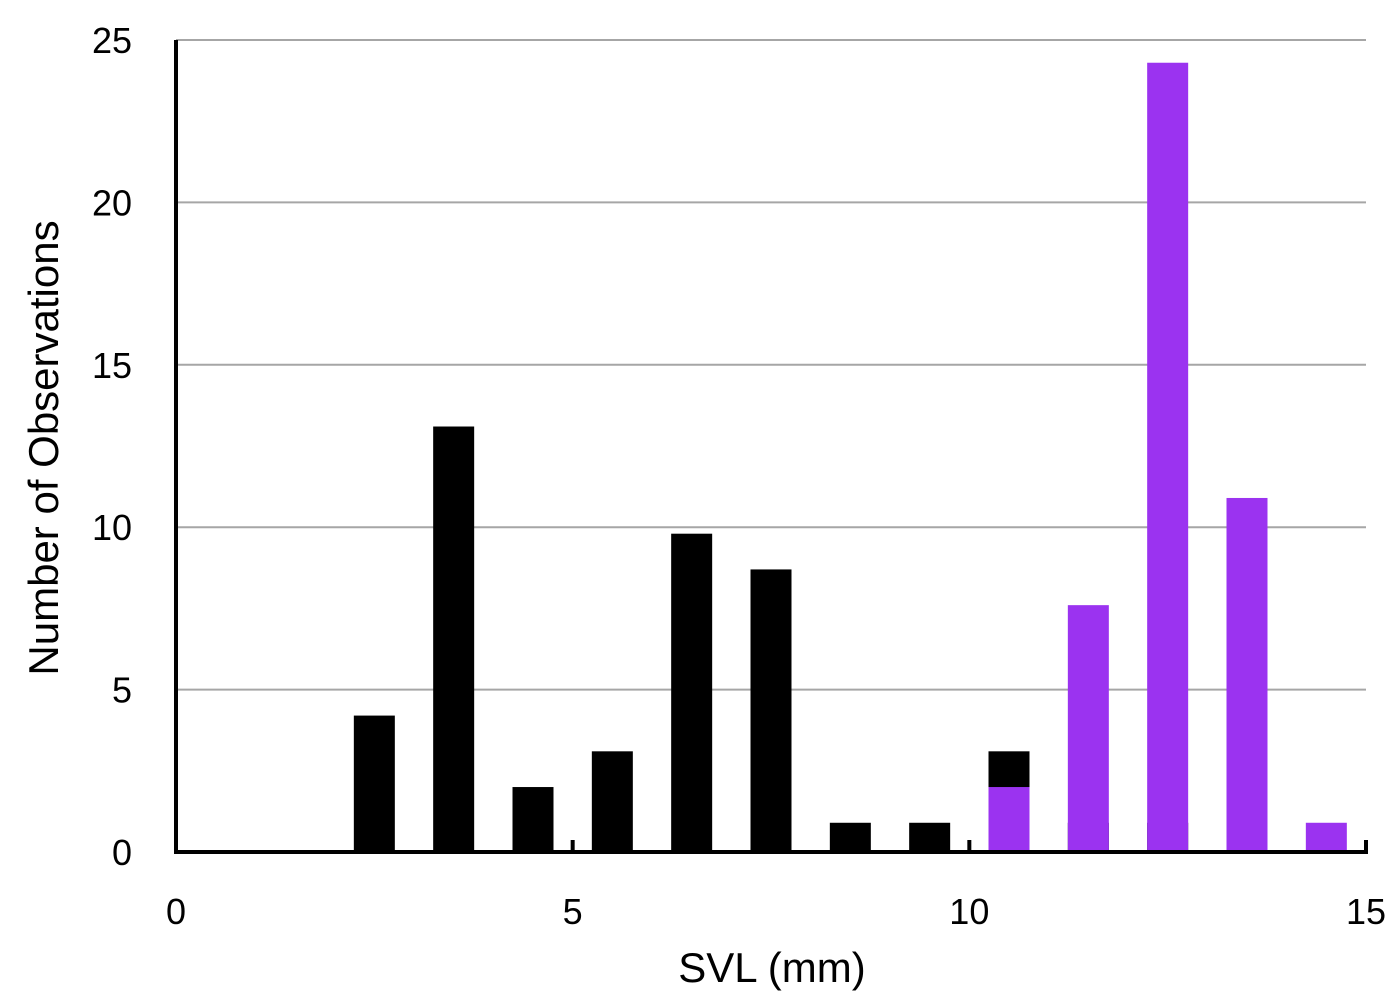 This screenshot has width=1400, height=1007. I want to click on y-tick-label-10: 10, so click(112, 527).